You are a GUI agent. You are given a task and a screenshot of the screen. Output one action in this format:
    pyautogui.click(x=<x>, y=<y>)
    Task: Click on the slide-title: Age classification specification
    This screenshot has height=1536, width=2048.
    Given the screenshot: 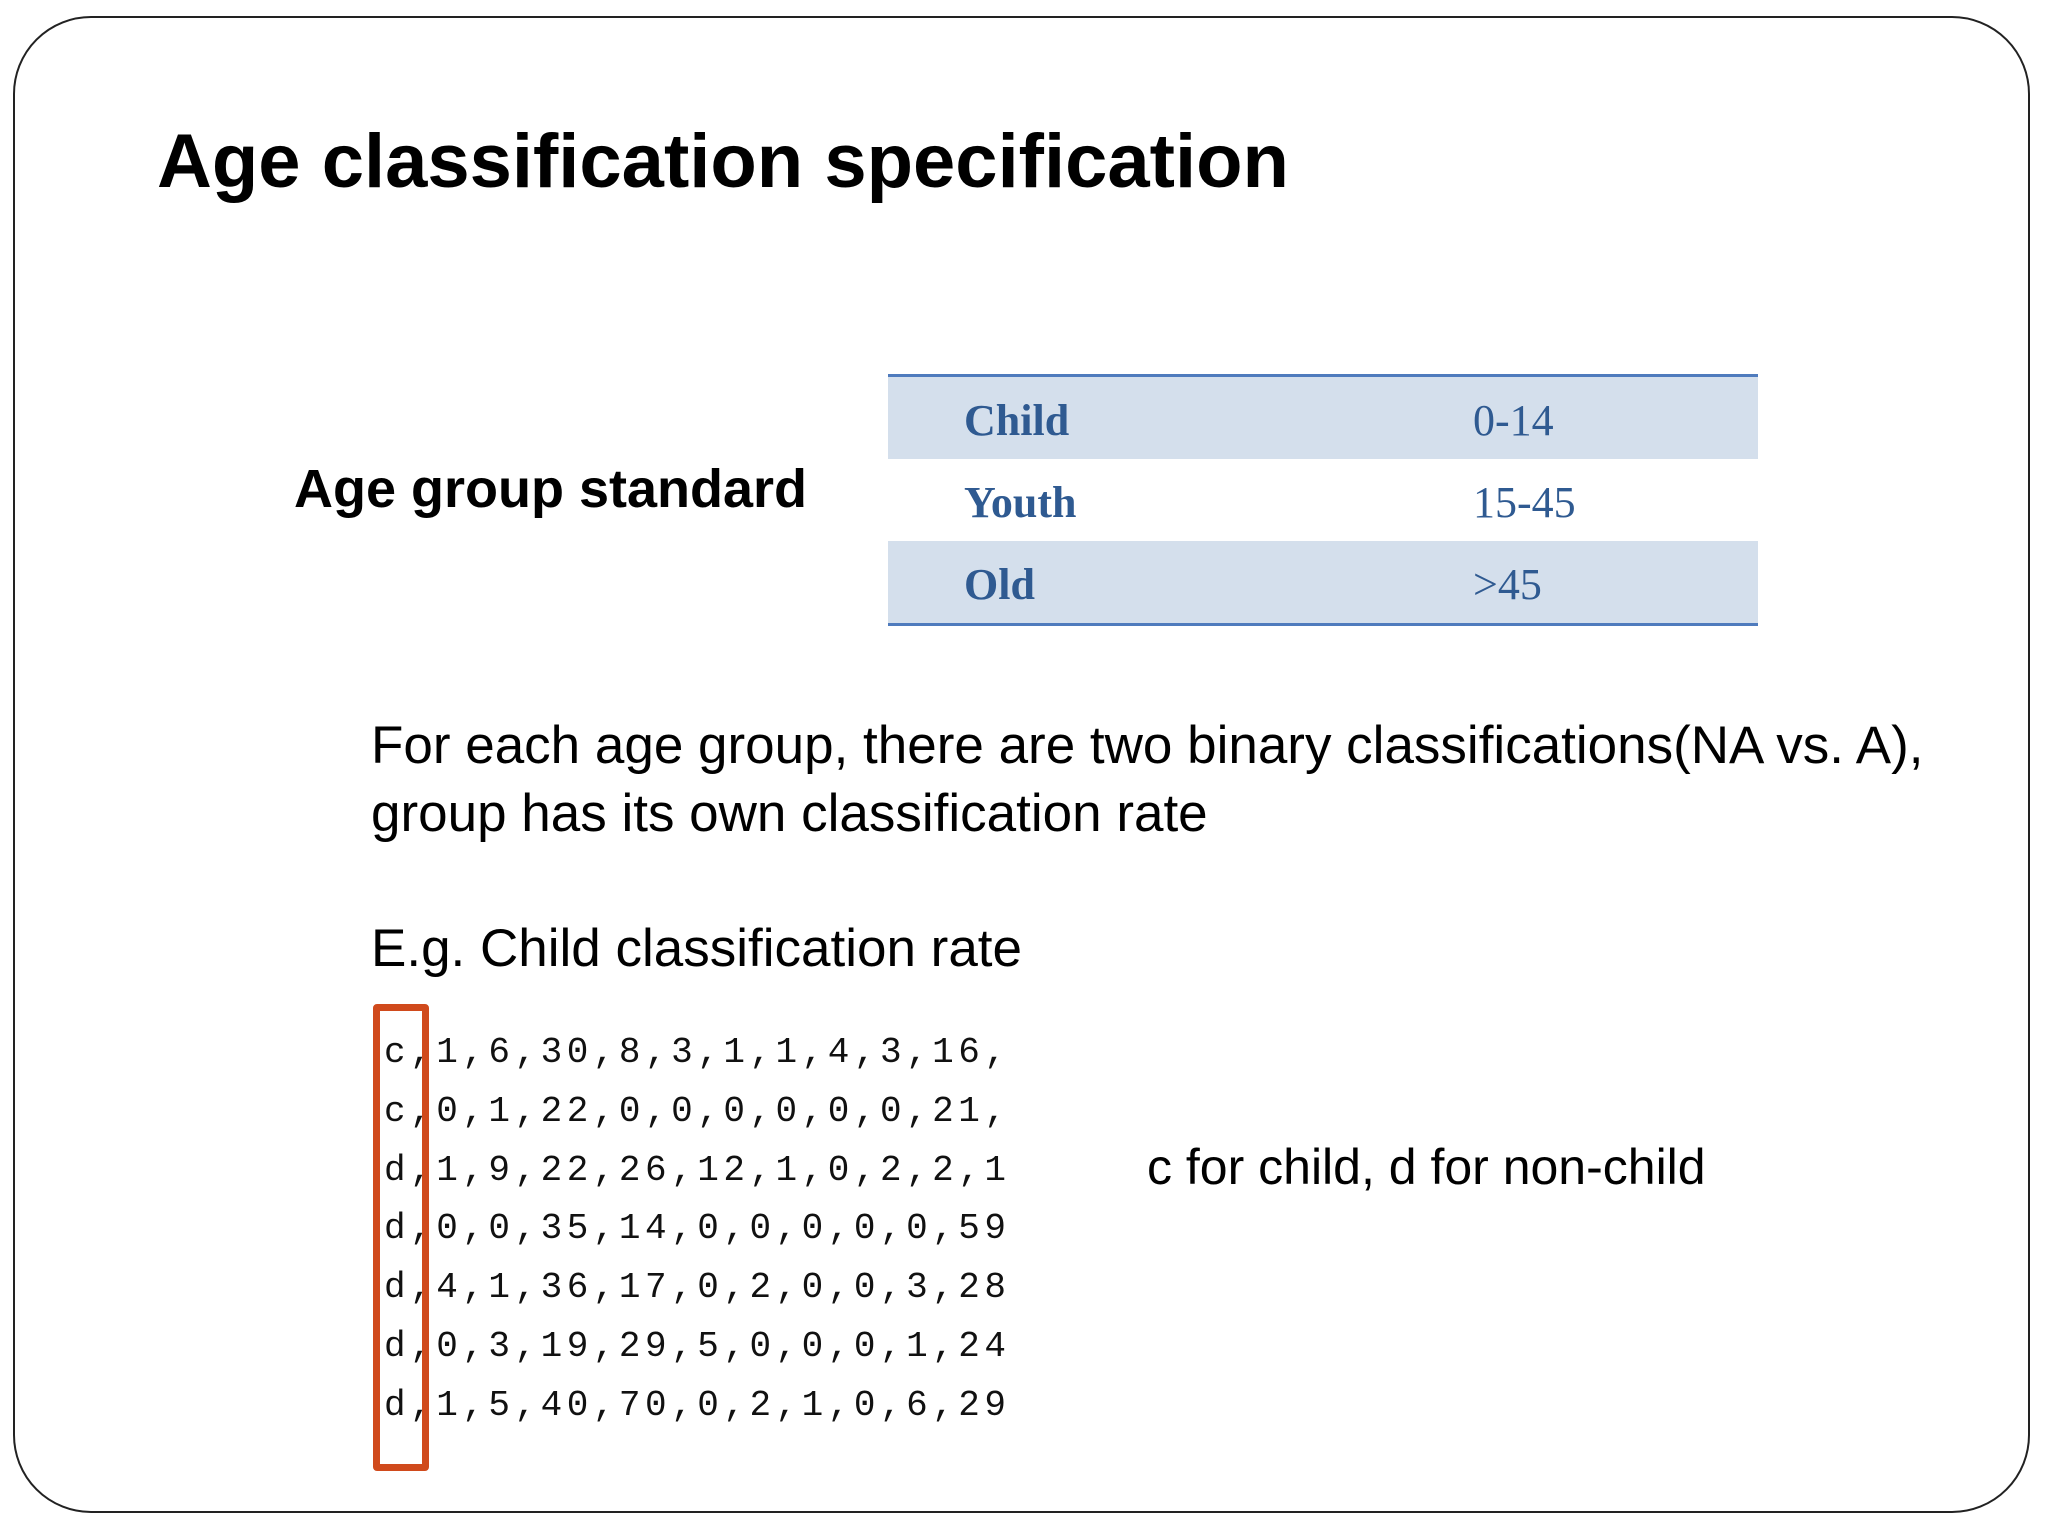 What is the action you would take?
    pyautogui.click(x=723, y=161)
    